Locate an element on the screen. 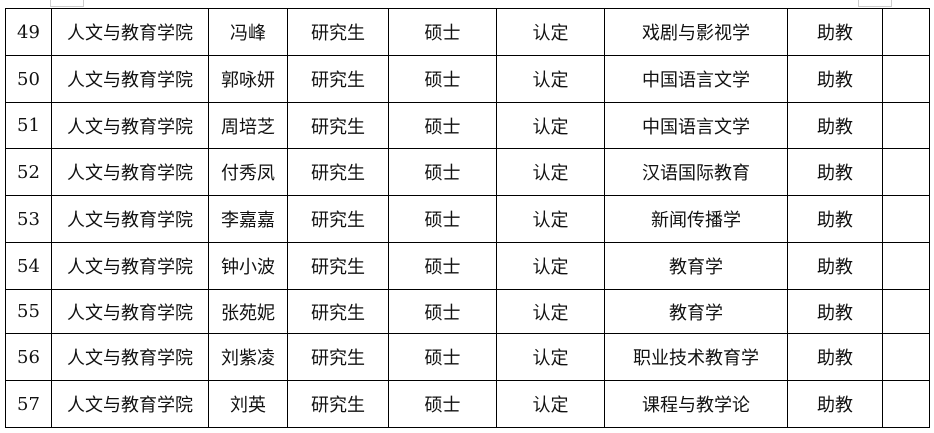  cell-name: 刘紫凌 is located at coordinates (248, 357).